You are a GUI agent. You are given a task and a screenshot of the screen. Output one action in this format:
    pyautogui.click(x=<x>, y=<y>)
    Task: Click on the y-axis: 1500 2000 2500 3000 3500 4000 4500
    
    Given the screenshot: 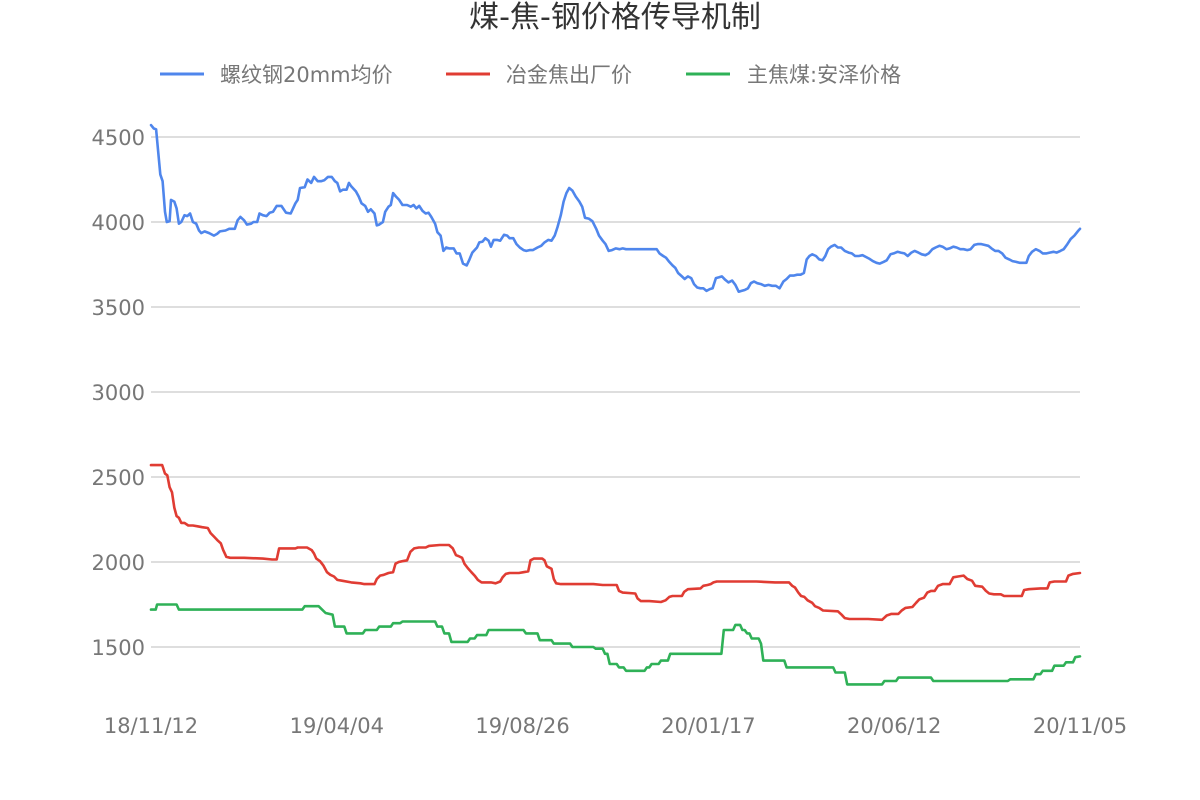 What is the action you would take?
    pyautogui.click(x=118, y=393)
    